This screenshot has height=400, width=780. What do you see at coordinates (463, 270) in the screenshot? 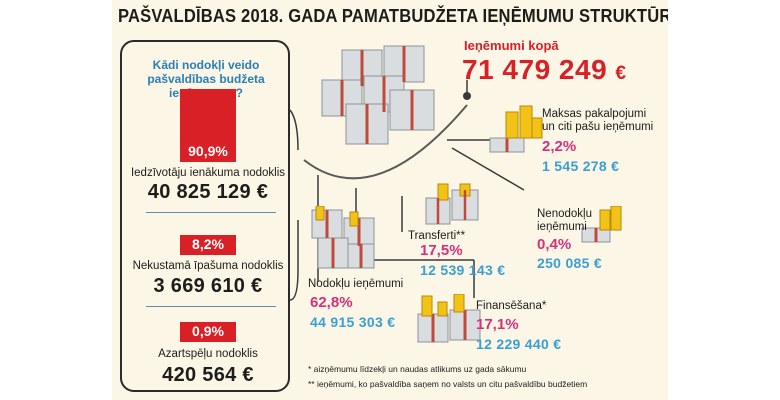
I see `category-value-transferti: 12 539 143 €` at bounding box center [463, 270].